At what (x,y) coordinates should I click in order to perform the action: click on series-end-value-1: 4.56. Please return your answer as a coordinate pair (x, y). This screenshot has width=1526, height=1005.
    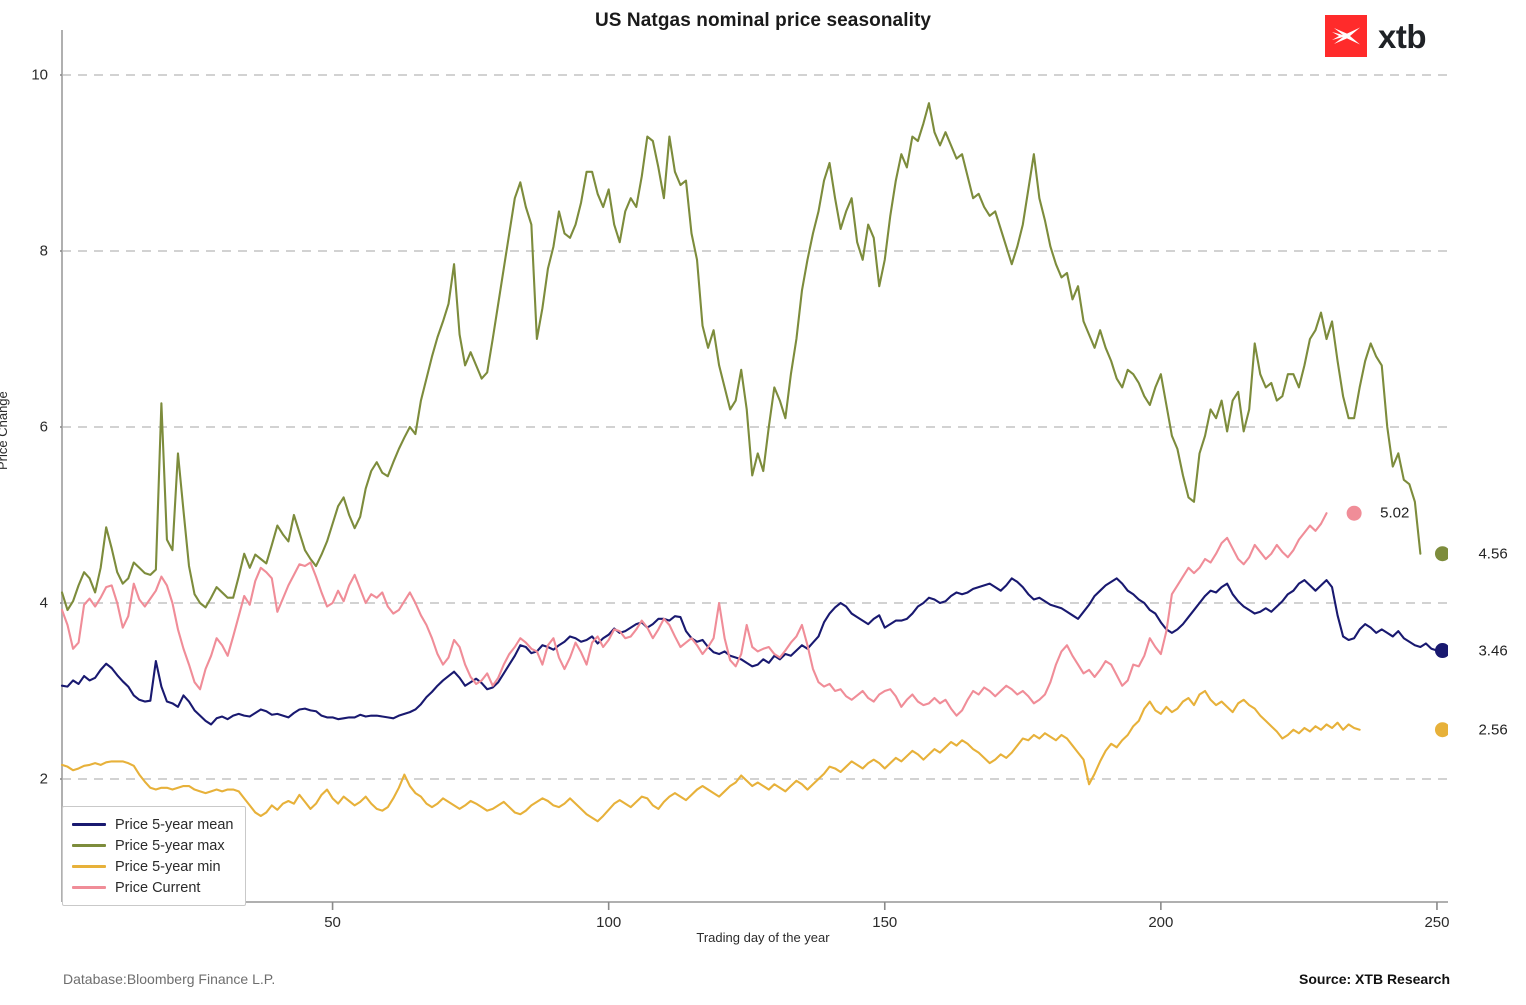
    Looking at the image, I should click on (1493, 554).